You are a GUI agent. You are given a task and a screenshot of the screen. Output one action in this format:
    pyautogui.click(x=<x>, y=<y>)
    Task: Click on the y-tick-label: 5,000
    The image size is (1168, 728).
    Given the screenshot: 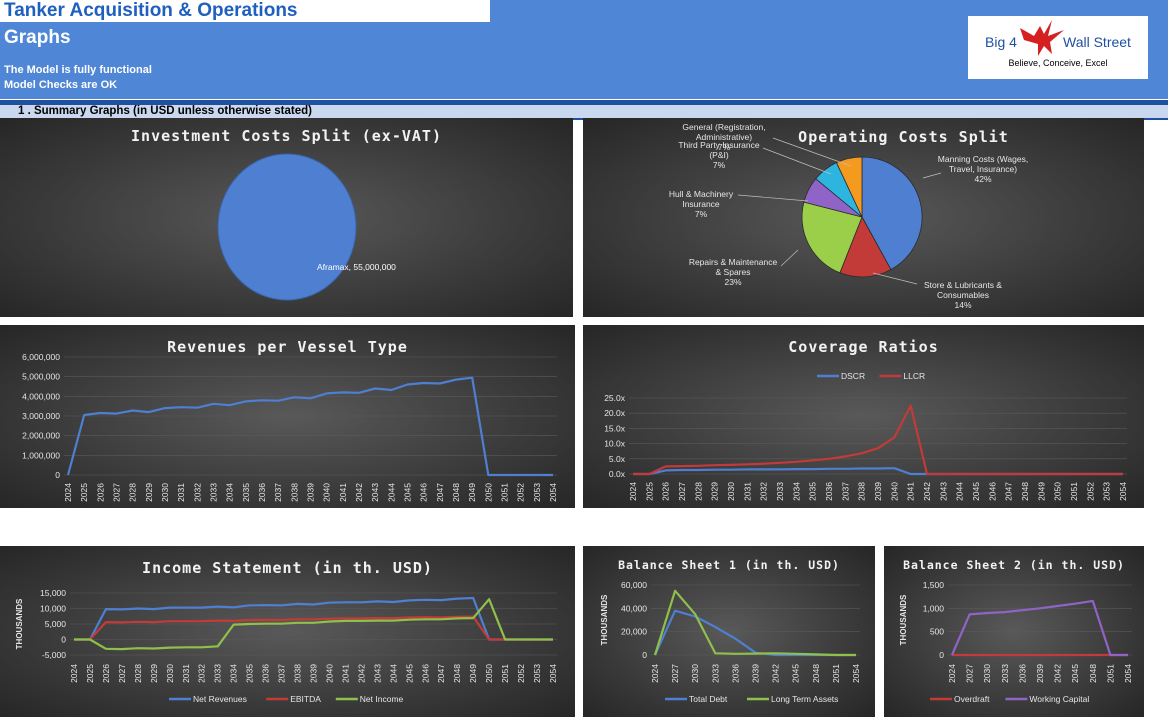 What is the action you would take?
    pyautogui.click(x=56, y=624)
    